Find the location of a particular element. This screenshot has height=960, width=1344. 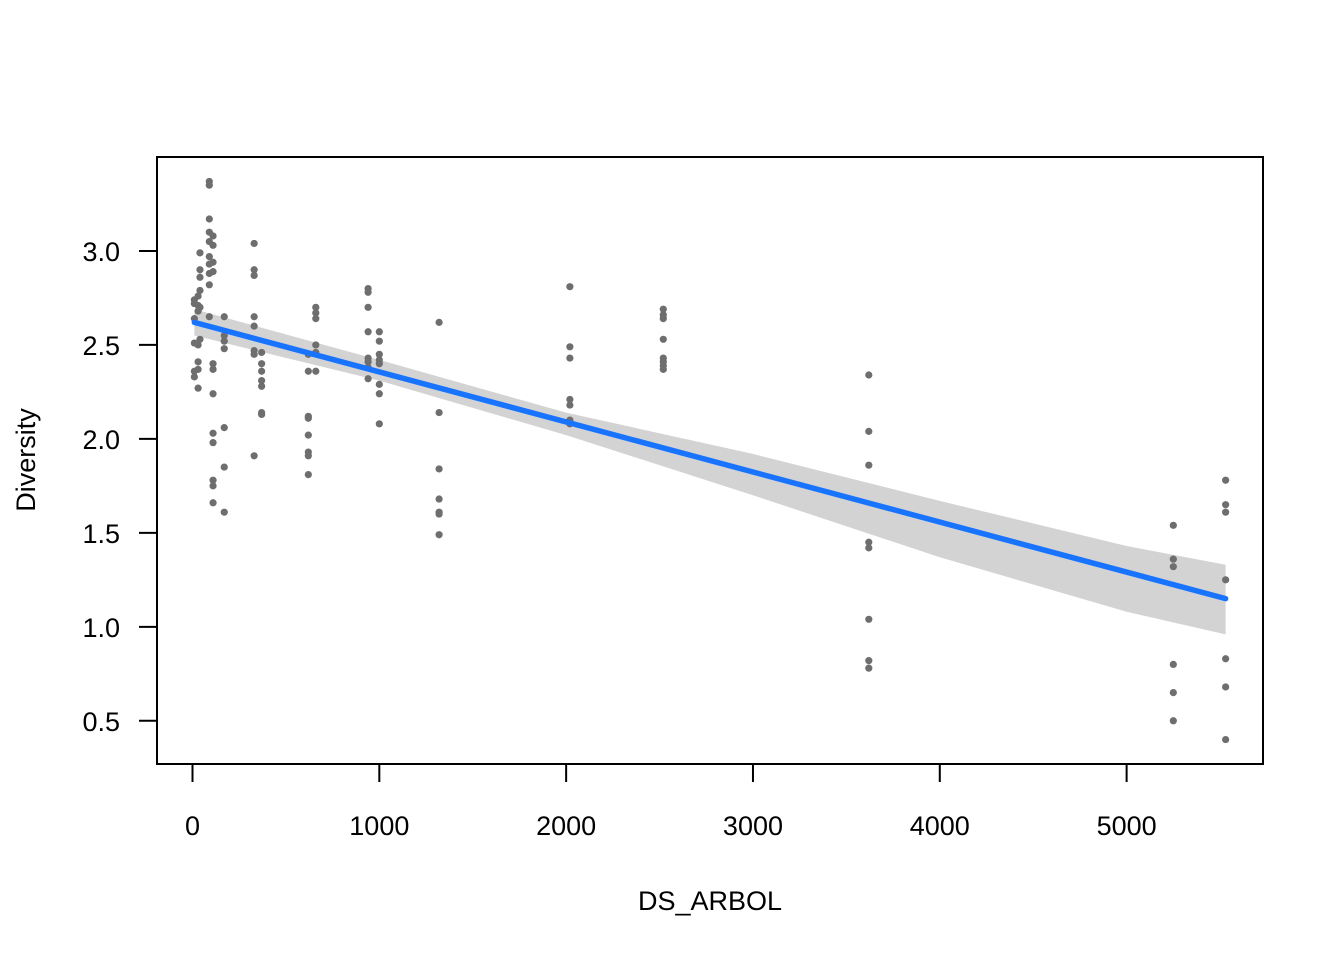

x-tick-label: 0 is located at coordinates (192, 826).